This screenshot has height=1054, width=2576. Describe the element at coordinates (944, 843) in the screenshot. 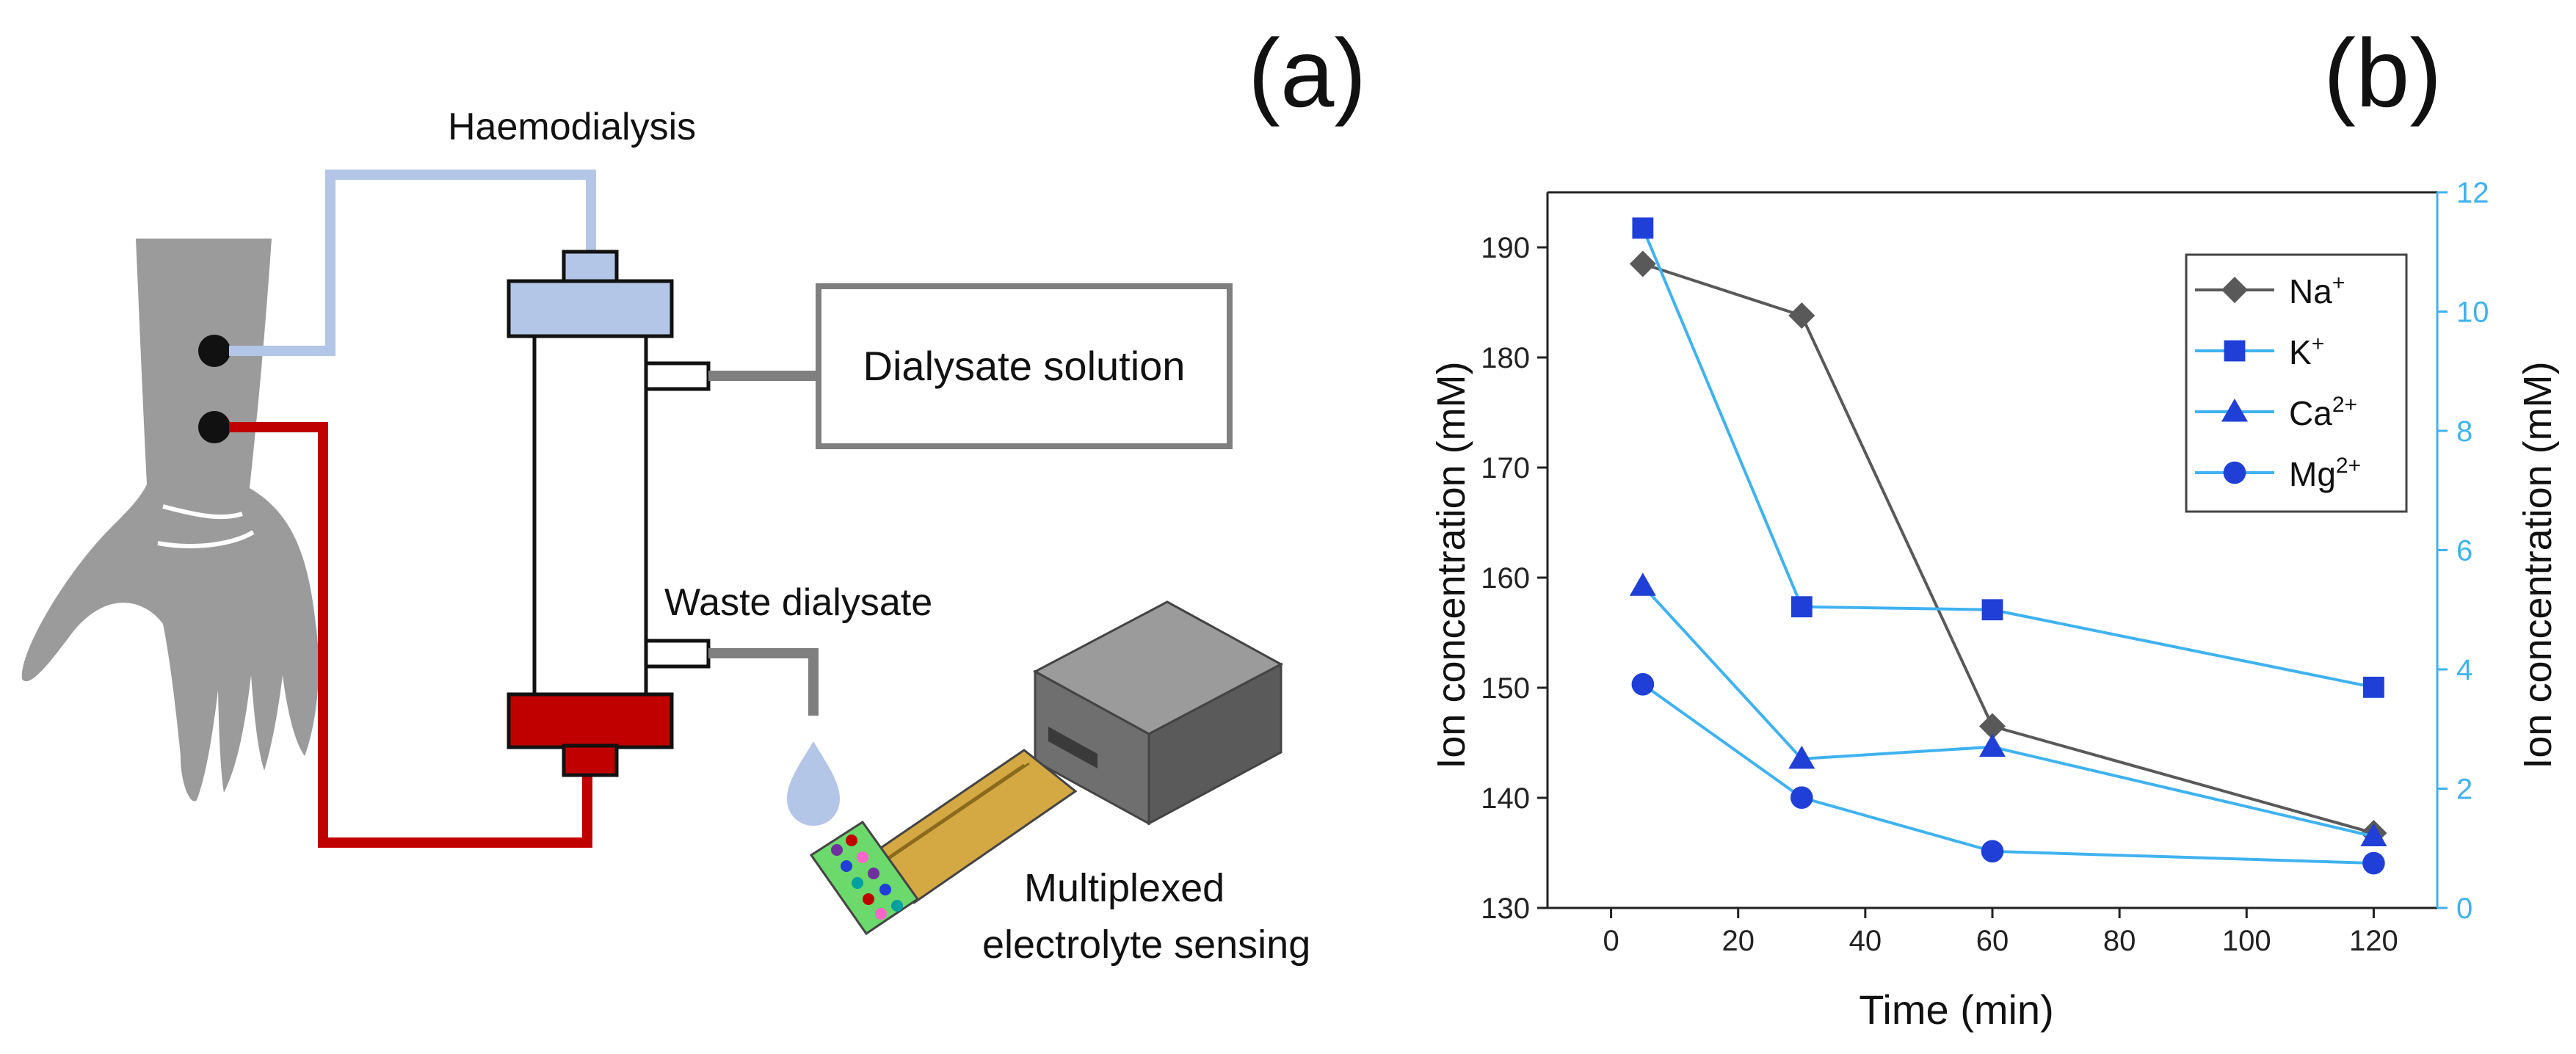

I see `electrolyte-sensor-strip` at that location.